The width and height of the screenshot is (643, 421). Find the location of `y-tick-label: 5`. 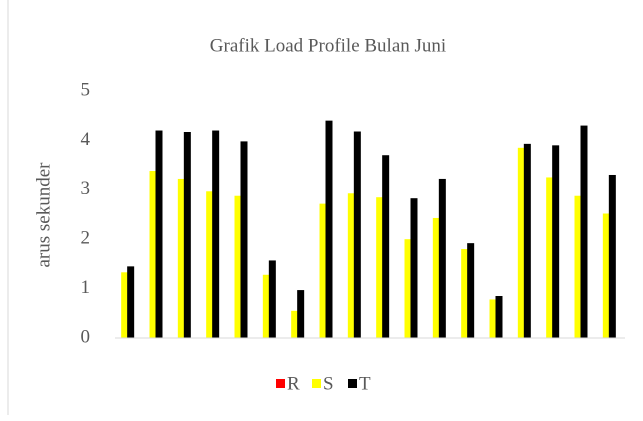

y-tick-label: 5 is located at coordinates (86, 89).